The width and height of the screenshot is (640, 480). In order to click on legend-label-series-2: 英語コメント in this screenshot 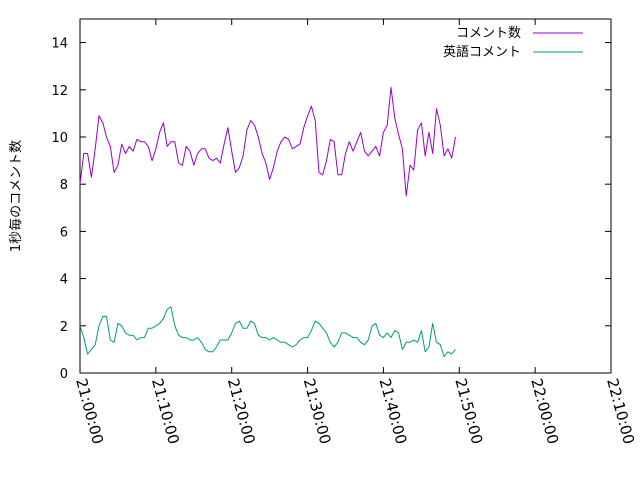, I will do `click(482, 52)`.